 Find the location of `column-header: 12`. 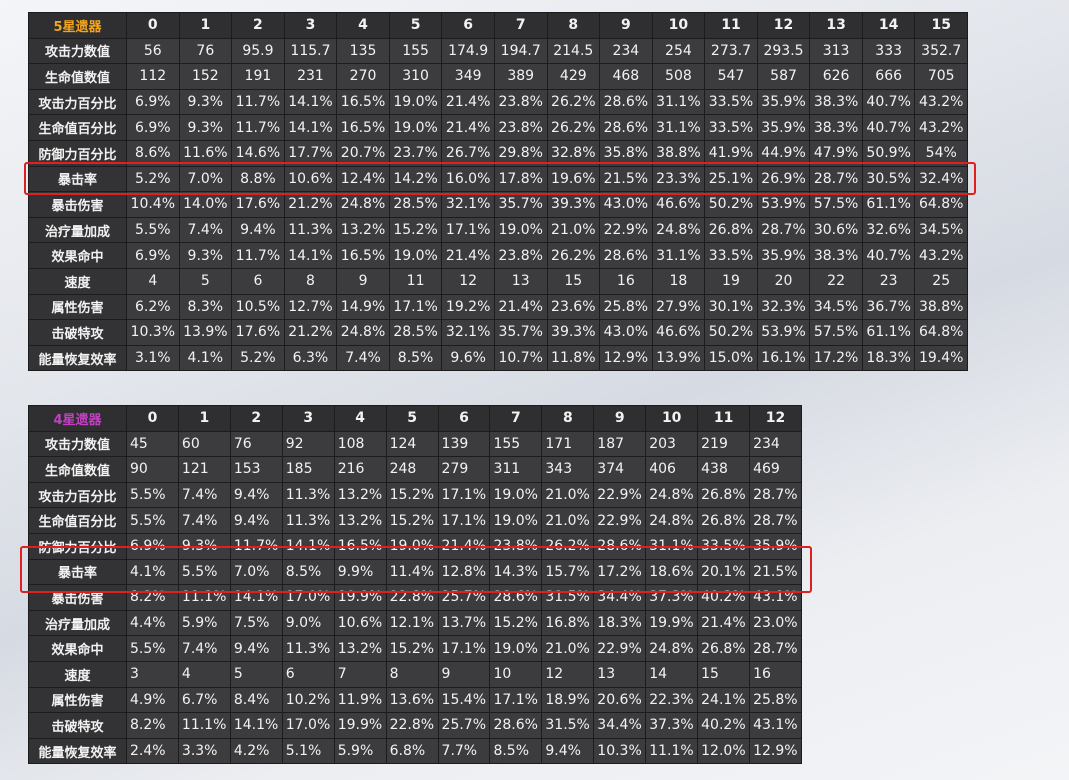

column-header: 12 is located at coordinates (775, 418).